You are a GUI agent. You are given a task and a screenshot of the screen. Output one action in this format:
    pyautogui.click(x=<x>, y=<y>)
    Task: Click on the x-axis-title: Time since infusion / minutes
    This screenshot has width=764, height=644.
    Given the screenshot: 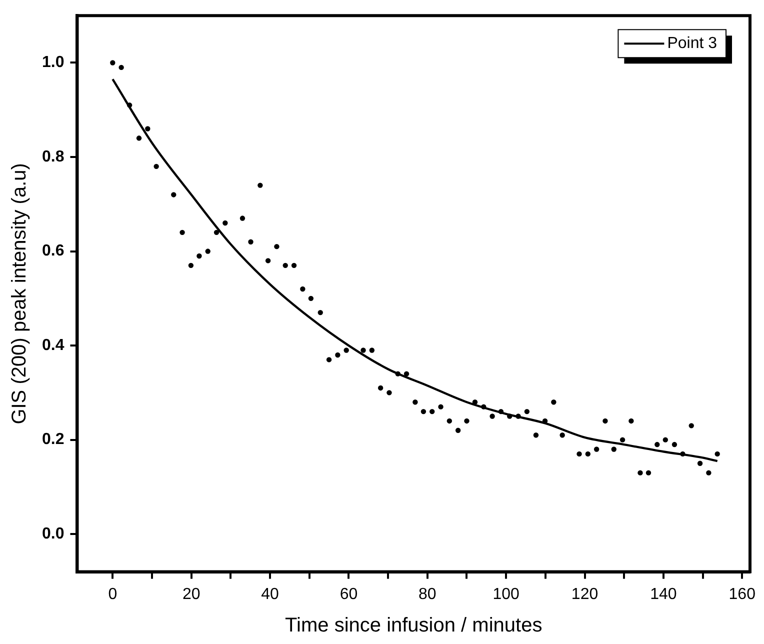 What is the action you would take?
    pyautogui.click(x=413, y=625)
    